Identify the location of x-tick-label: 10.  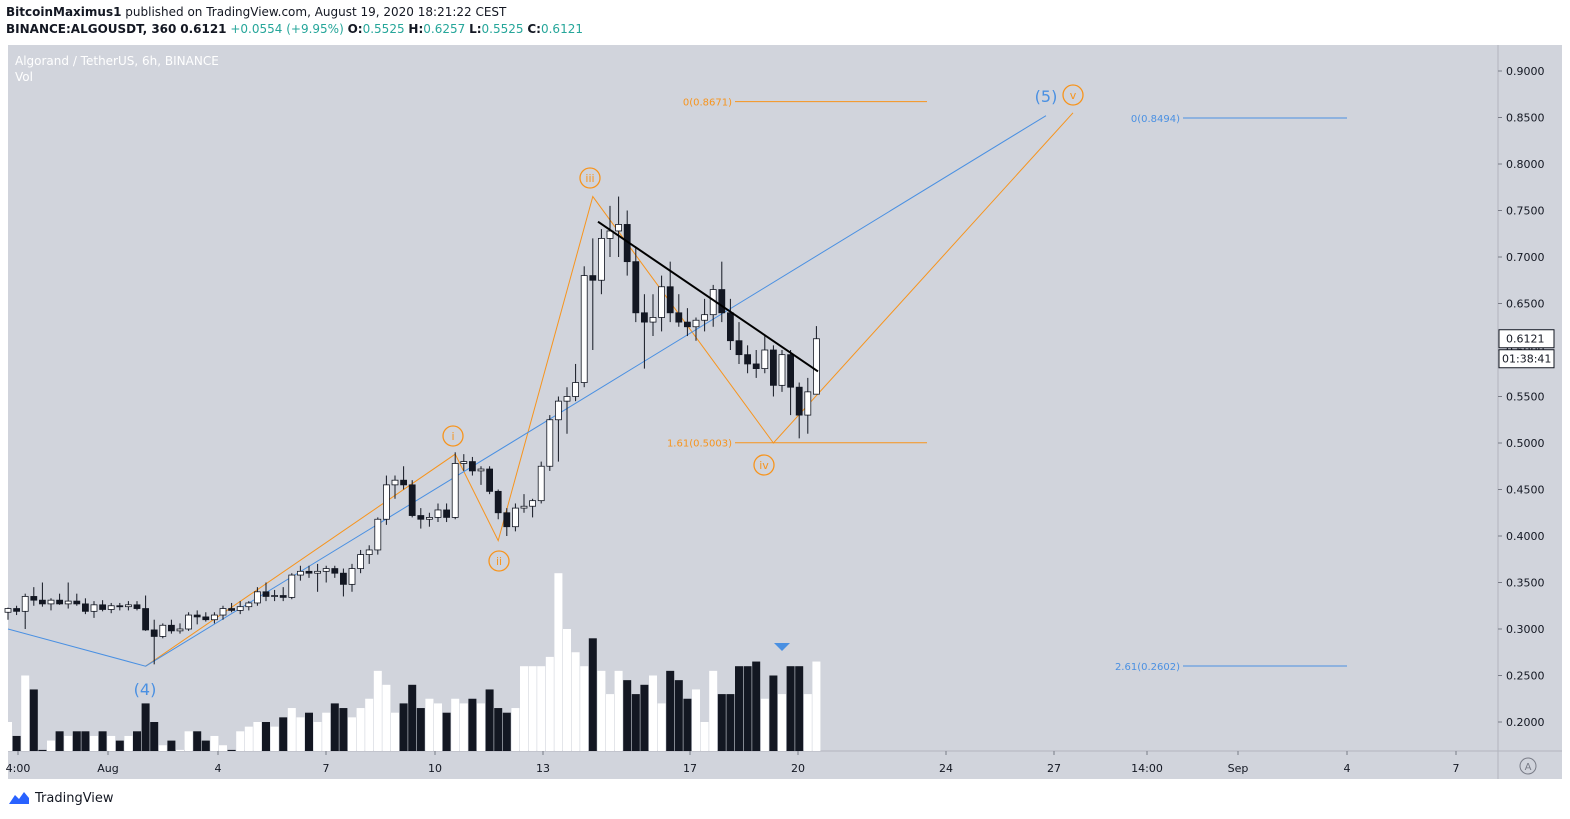
(435, 768).